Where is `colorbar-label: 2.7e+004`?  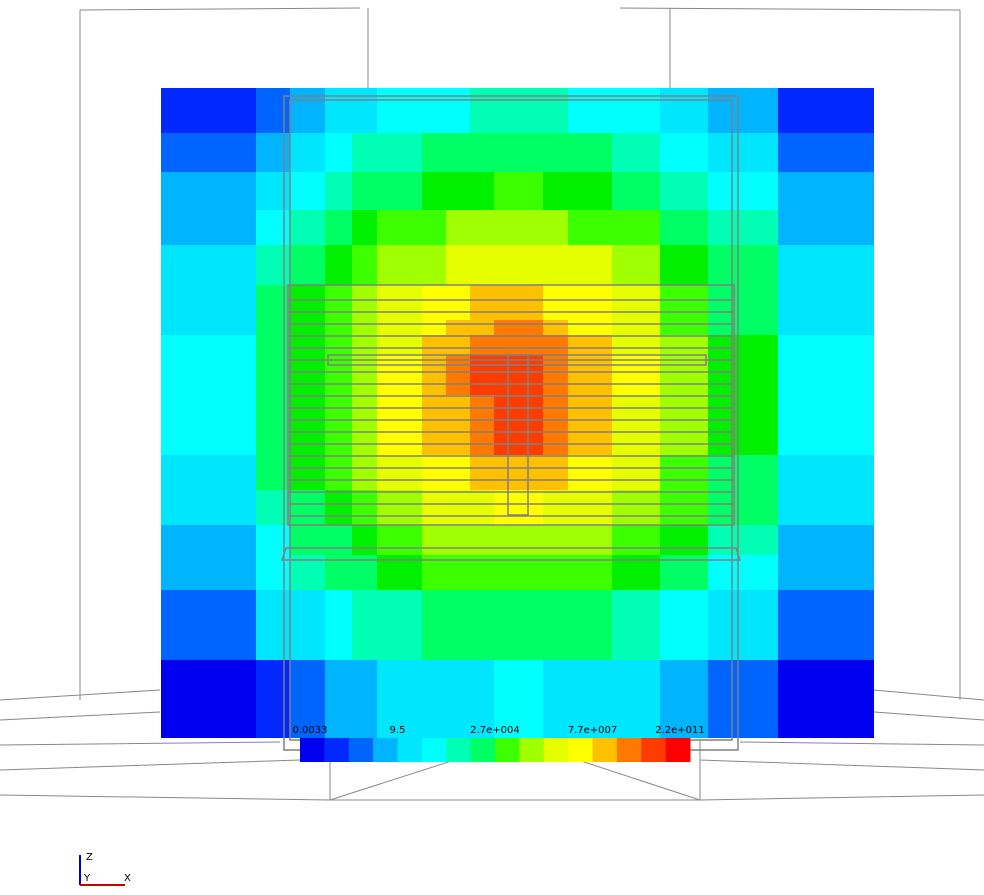
colorbar-label: 2.7e+004 is located at coordinates (495, 730).